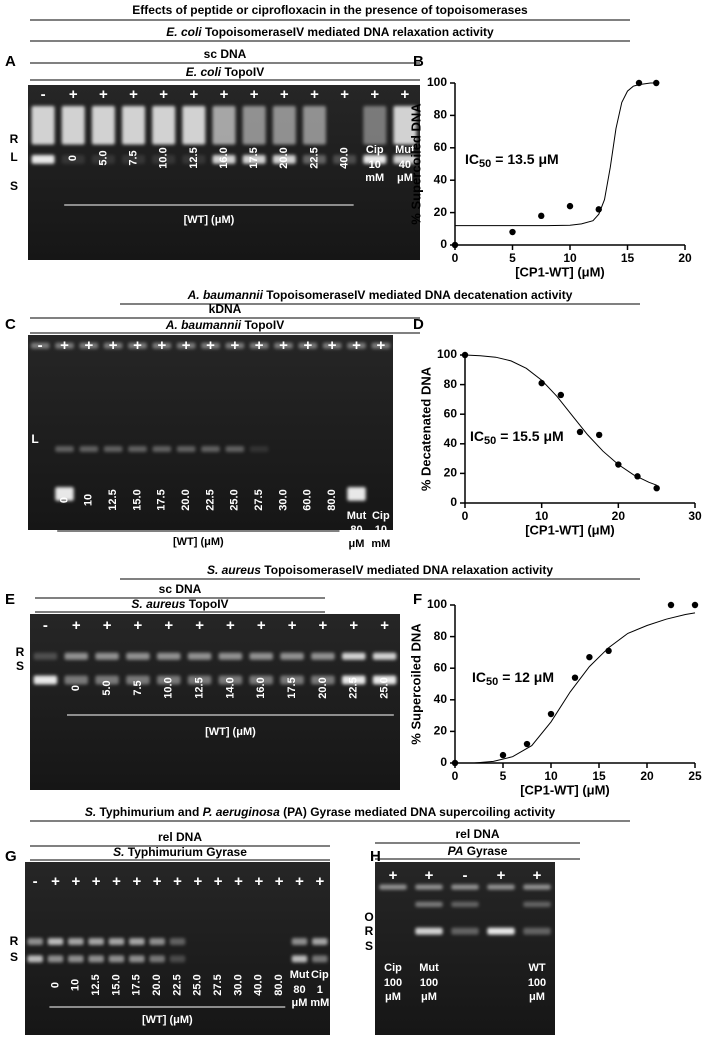 The width and height of the screenshot is (709, 1040). Describe the element at coordinates (218, 984) in the screenshot. I see `lane-label: 27.5` at that location.